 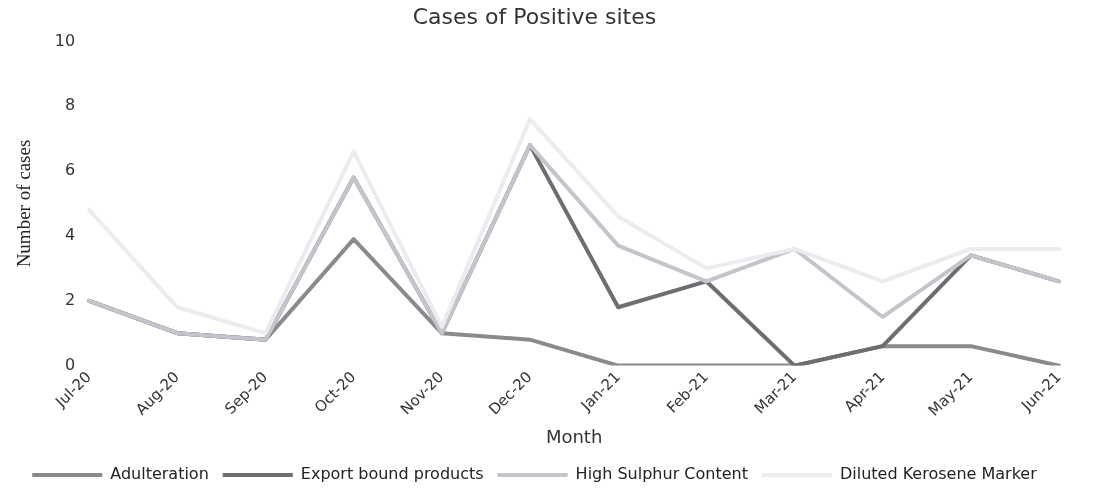 What do you see at coordinates (534, 16) in the screenshot?
I see `chart-title: Cases of Positive sites` at bounding box center [534, 16].